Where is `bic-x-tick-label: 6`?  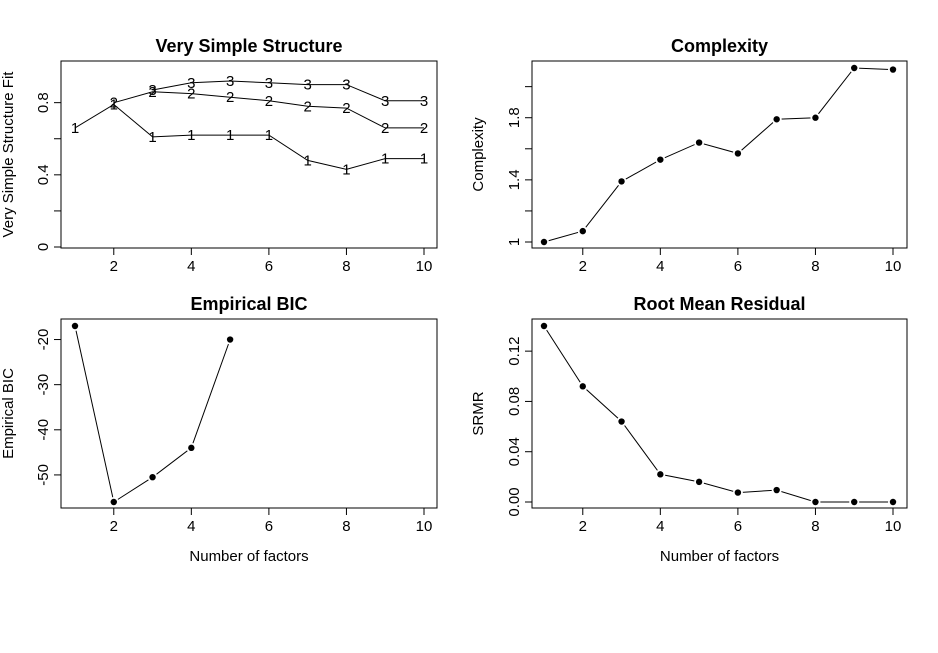 bic-x-tick-label: 6 is located at coordinates (269, 526).